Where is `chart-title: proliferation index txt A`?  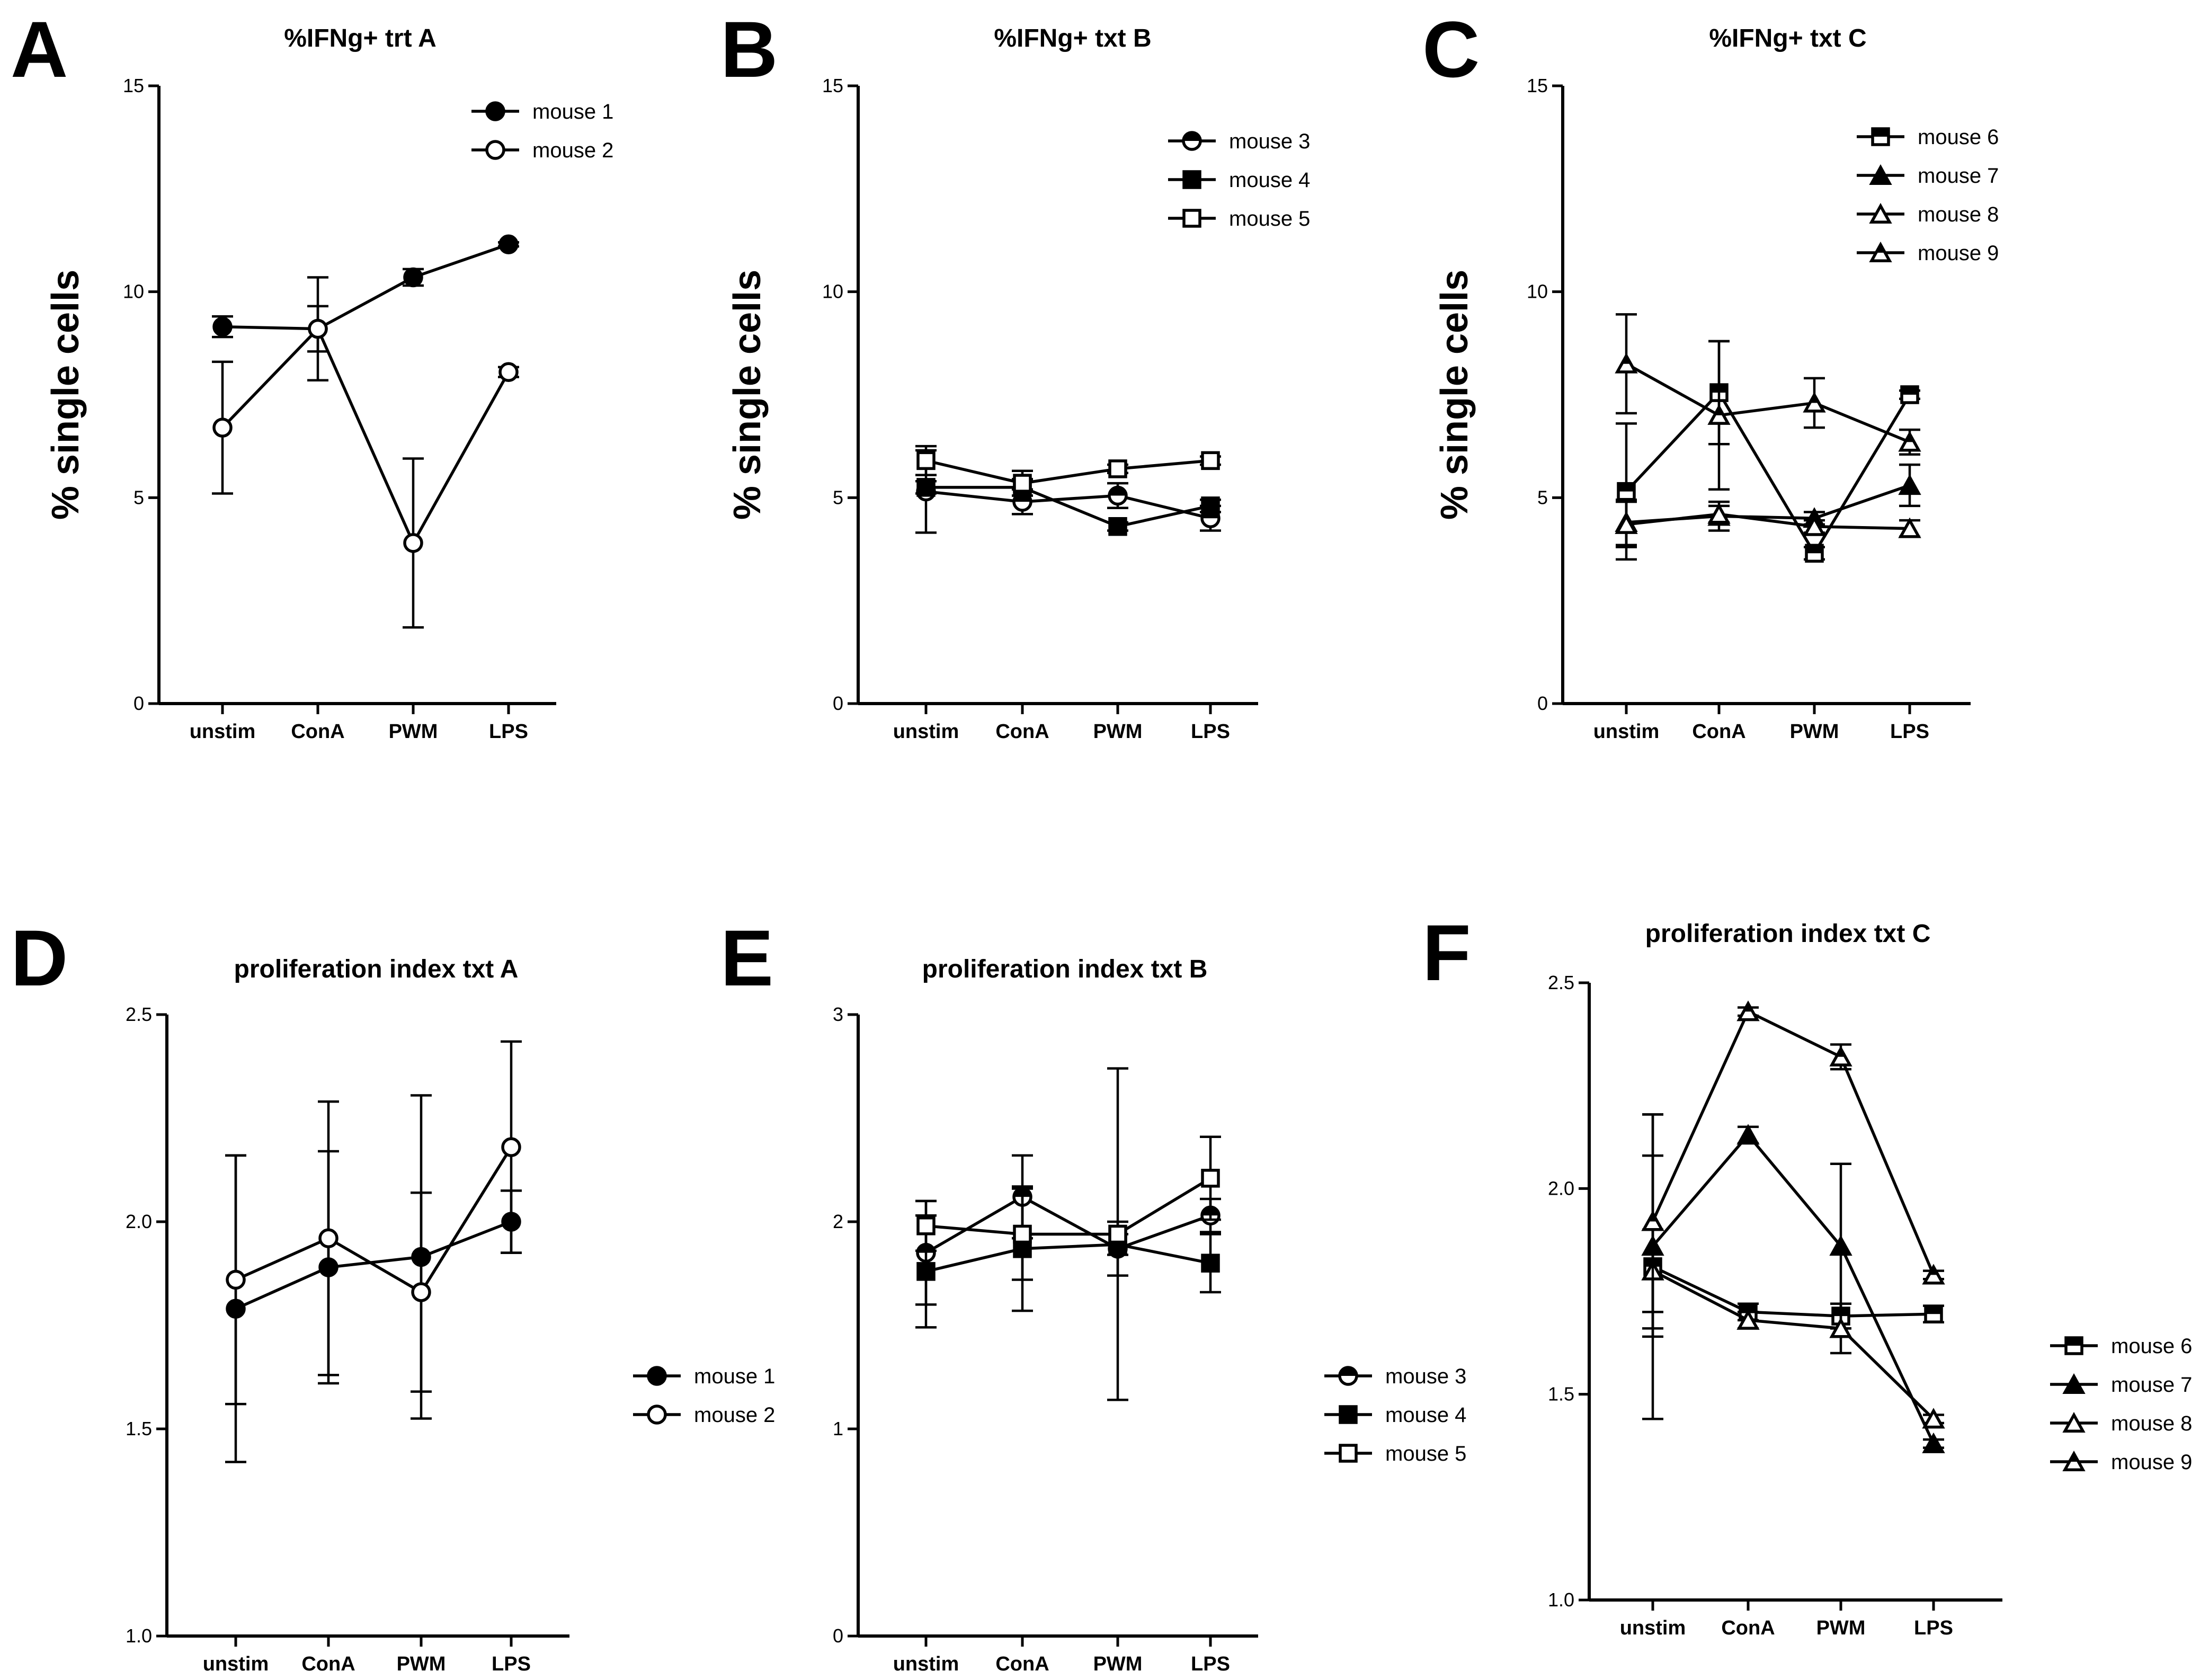 chart-title: proliferation index txt A is located at coordinates (376, 969).